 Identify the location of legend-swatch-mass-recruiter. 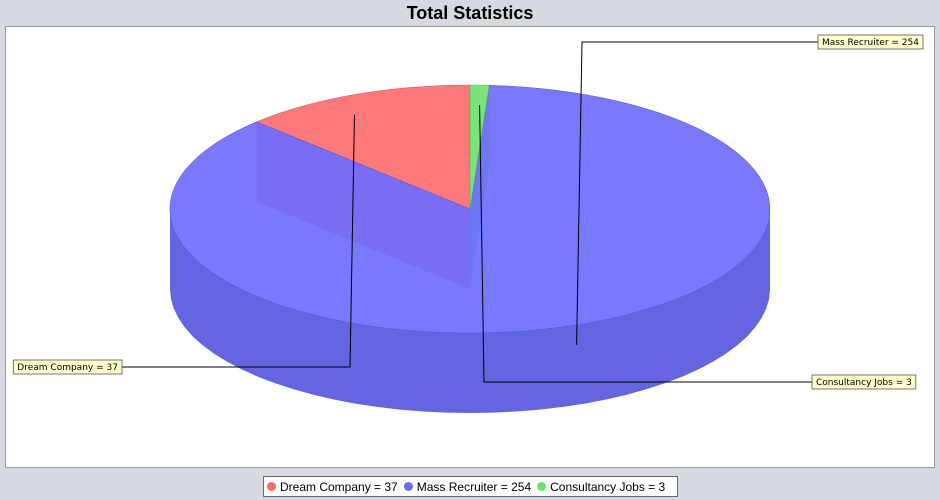
(408, 486).